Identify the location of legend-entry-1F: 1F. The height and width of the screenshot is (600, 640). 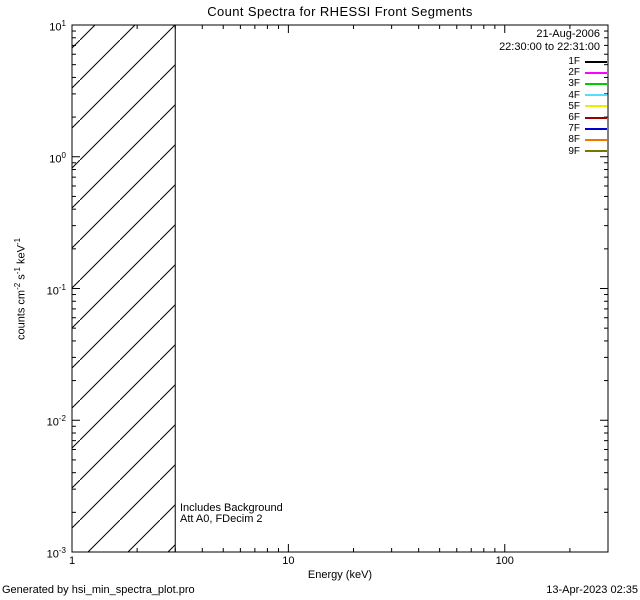
(587, 61).